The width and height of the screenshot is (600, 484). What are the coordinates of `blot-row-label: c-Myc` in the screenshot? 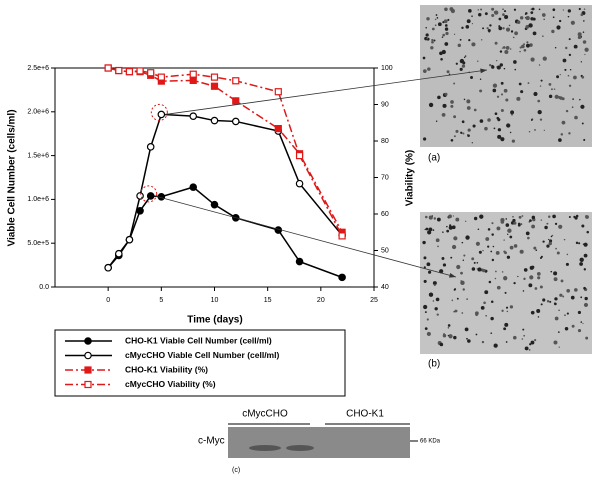 It's located at (211, 441).